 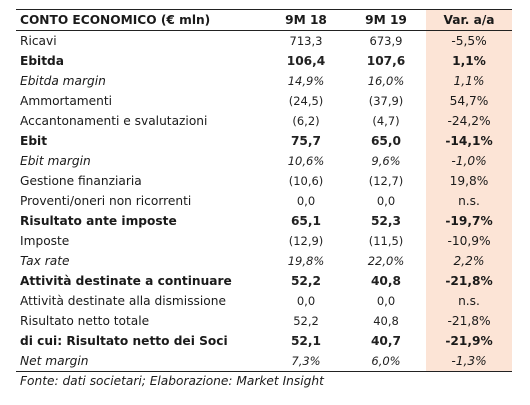 I want to click on row-value-9m18: 75,7, so click(x=306, y=141).